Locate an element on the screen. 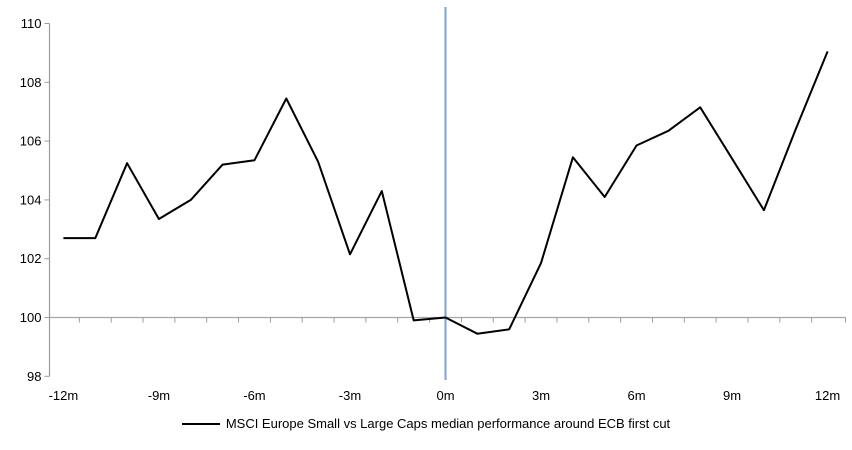  x-tick-label: 9m is located at coordinates (732, 395).